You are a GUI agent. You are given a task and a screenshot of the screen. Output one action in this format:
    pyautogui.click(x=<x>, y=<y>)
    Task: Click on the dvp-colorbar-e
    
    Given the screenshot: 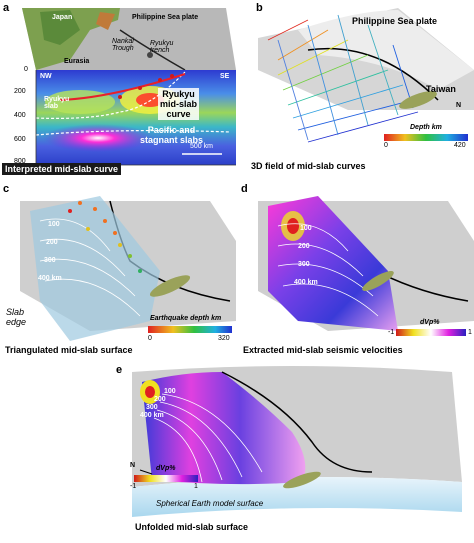 What is the action you would take?
    pyautogui.click(x=166, y=478)
    